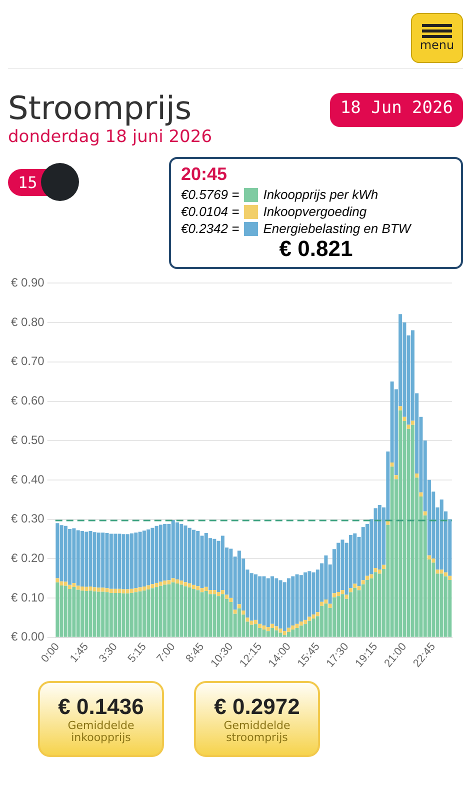 Image resolution: width=471 pixels, height=800 pixels. What do you see at coordinates (101, 707) in the screenshot?
I see `text: € 0.1436` at bounding box center [101, 707].